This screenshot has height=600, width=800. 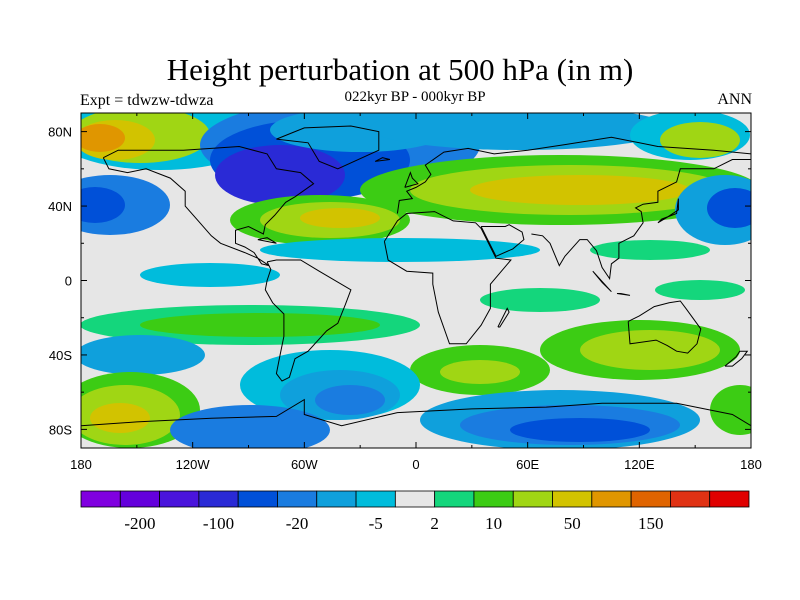 What do you see at coordinates (639, 464) in the screenshot?
I see `lon-tick-label: 120E` at bounding box center [639, 464].